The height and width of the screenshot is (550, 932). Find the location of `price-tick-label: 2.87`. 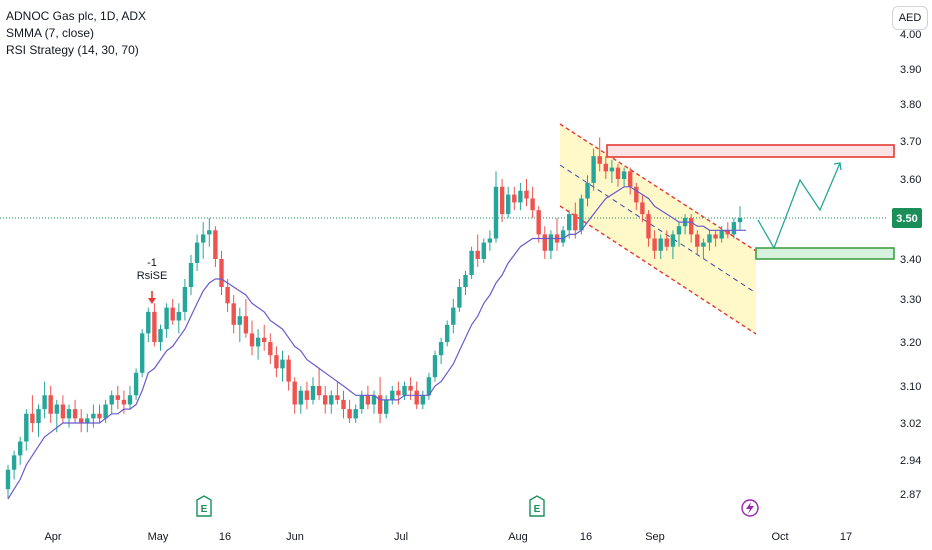

price-tick-label: 2.87 is located at coordinates (910, 495).